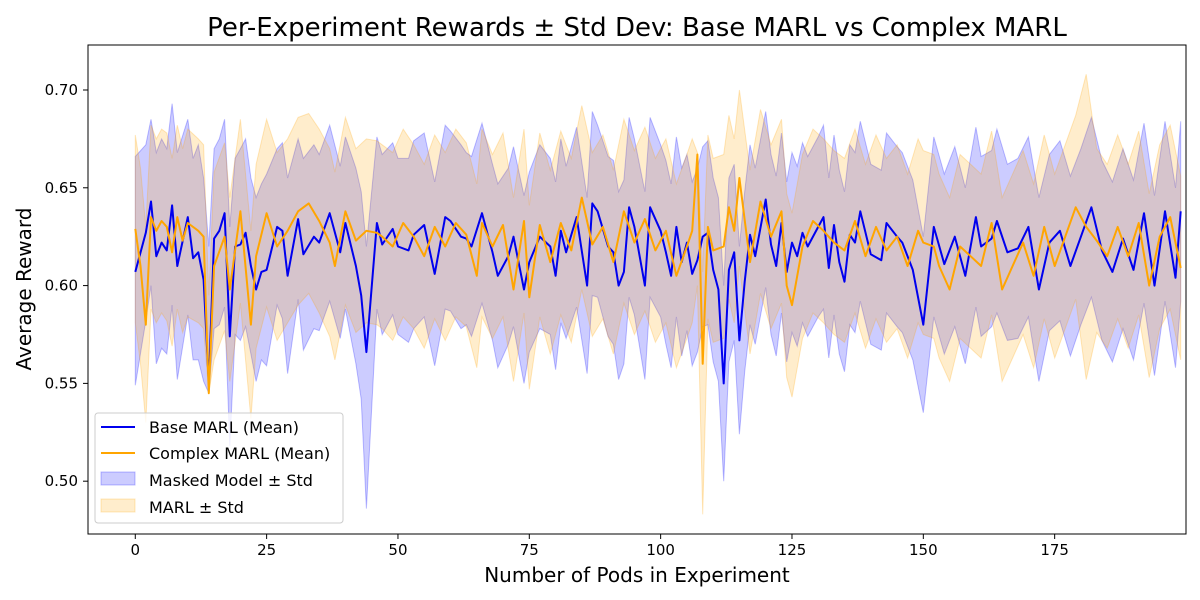  What do you see at coordinates (61, 90) in the screenshot?
I see `y-tick-label: 0.70` at bounding box center [61, 90].